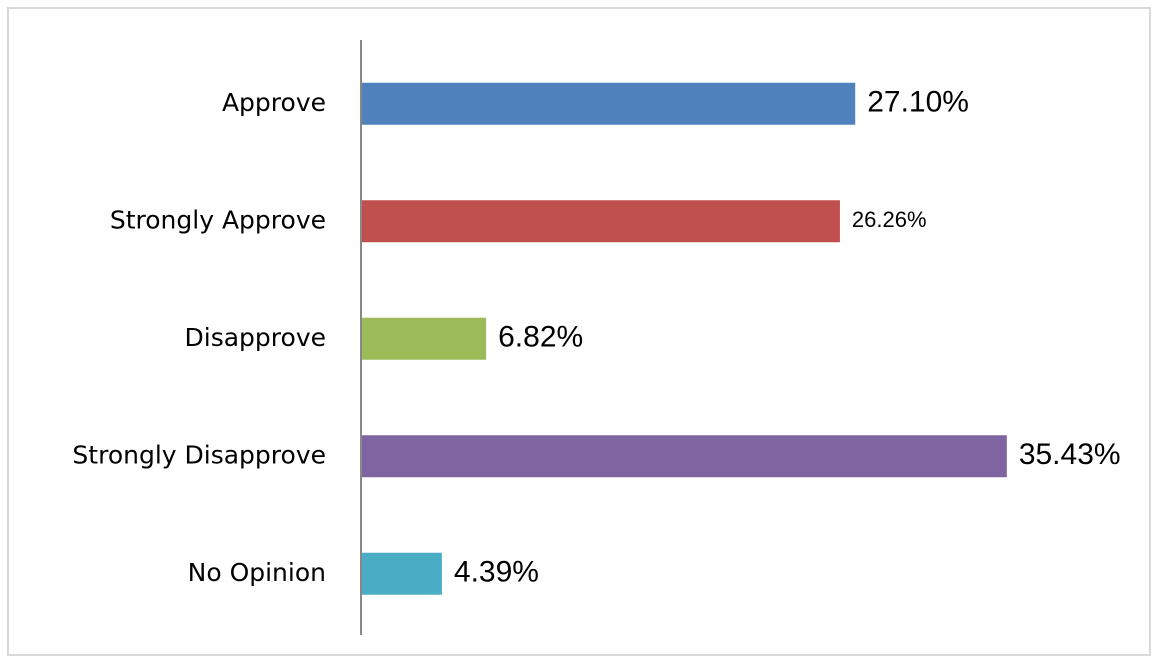  I want to click on data-label: 4.39%, so click(496, 572).